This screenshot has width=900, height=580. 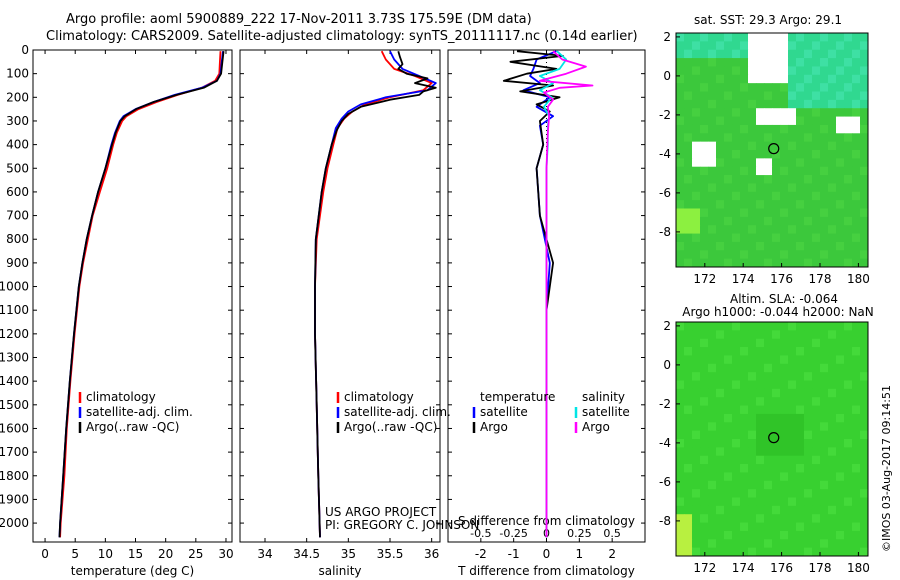 I want to click on sst_map-argo-position-marker, so click(x=774, y=149).